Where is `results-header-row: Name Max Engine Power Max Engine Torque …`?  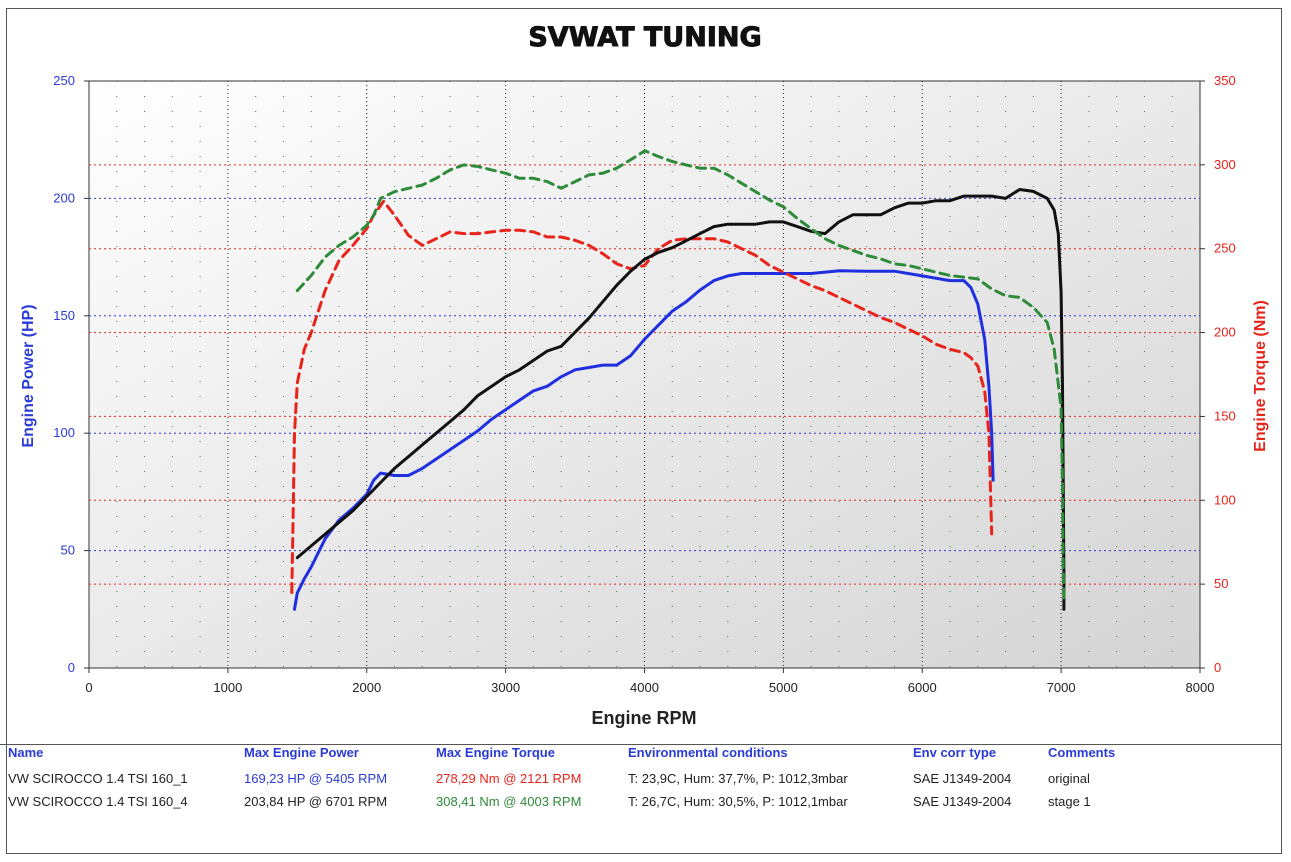 results-header-row: Name Max Engine Power Max Engine Torque … is located at coordinates (640, 755).